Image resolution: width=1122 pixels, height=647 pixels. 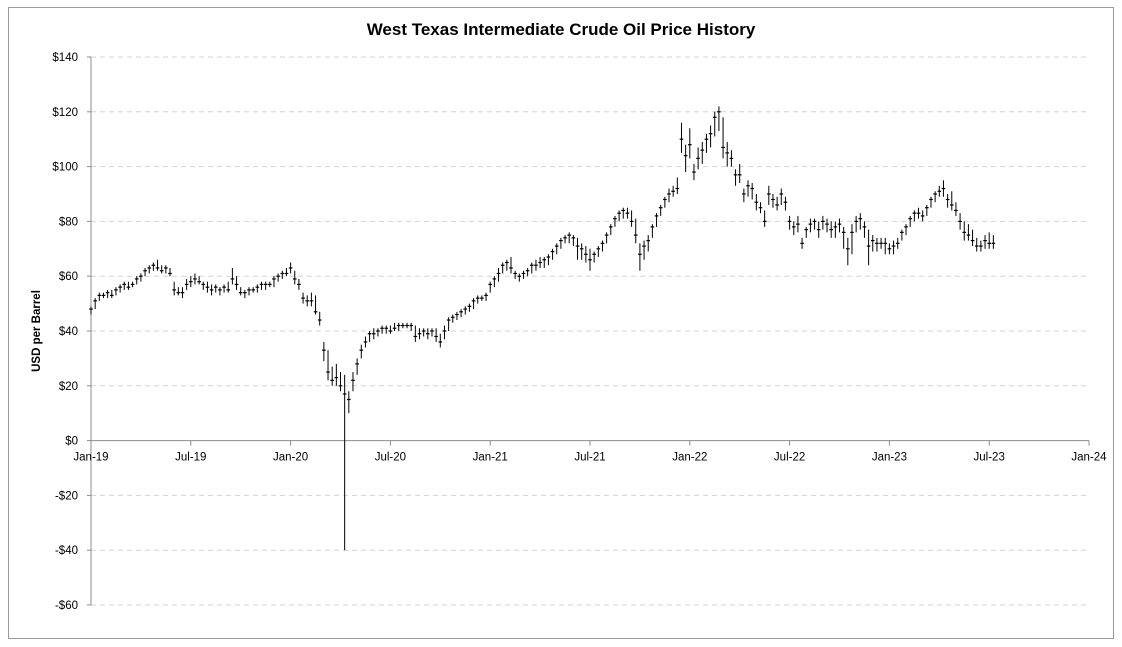 What do you see at coordinates (90, 458) in the screenshot?
I see `x-tick-label: Jan-19` at bounding box center [90, 458].